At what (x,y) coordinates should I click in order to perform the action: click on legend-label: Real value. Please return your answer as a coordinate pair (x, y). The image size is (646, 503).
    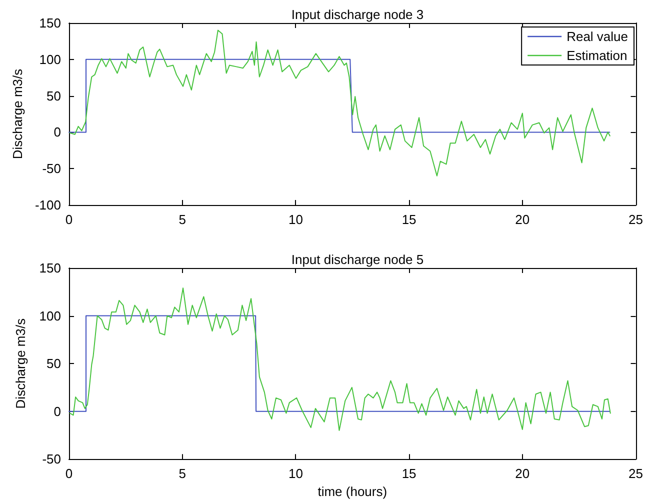
    Looking at the image, I should click on (597, 36).